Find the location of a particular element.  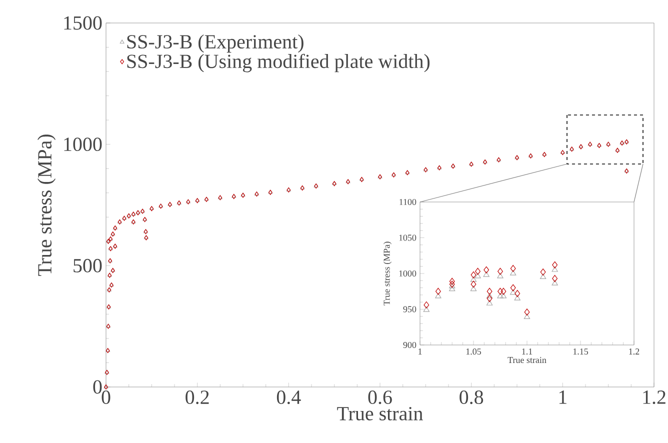

y-tick-label: 950 is located at coordinates (409, 309).